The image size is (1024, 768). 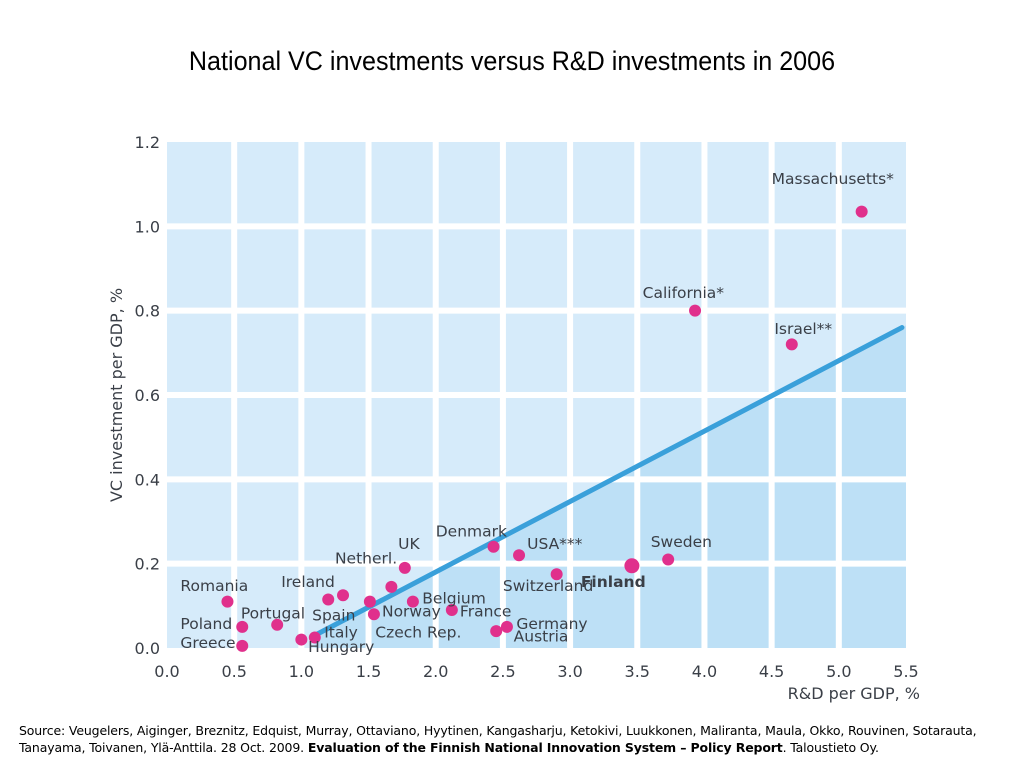 I want to click on point-label: UK, so click(x=409, y=544).